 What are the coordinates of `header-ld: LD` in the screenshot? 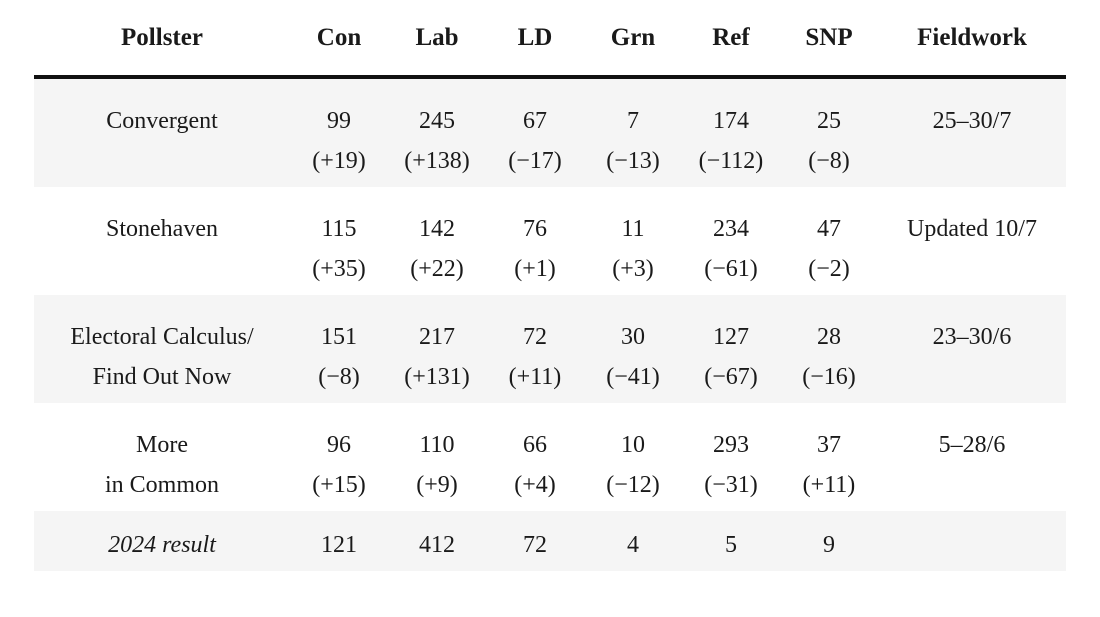 It's located at (535, 39).